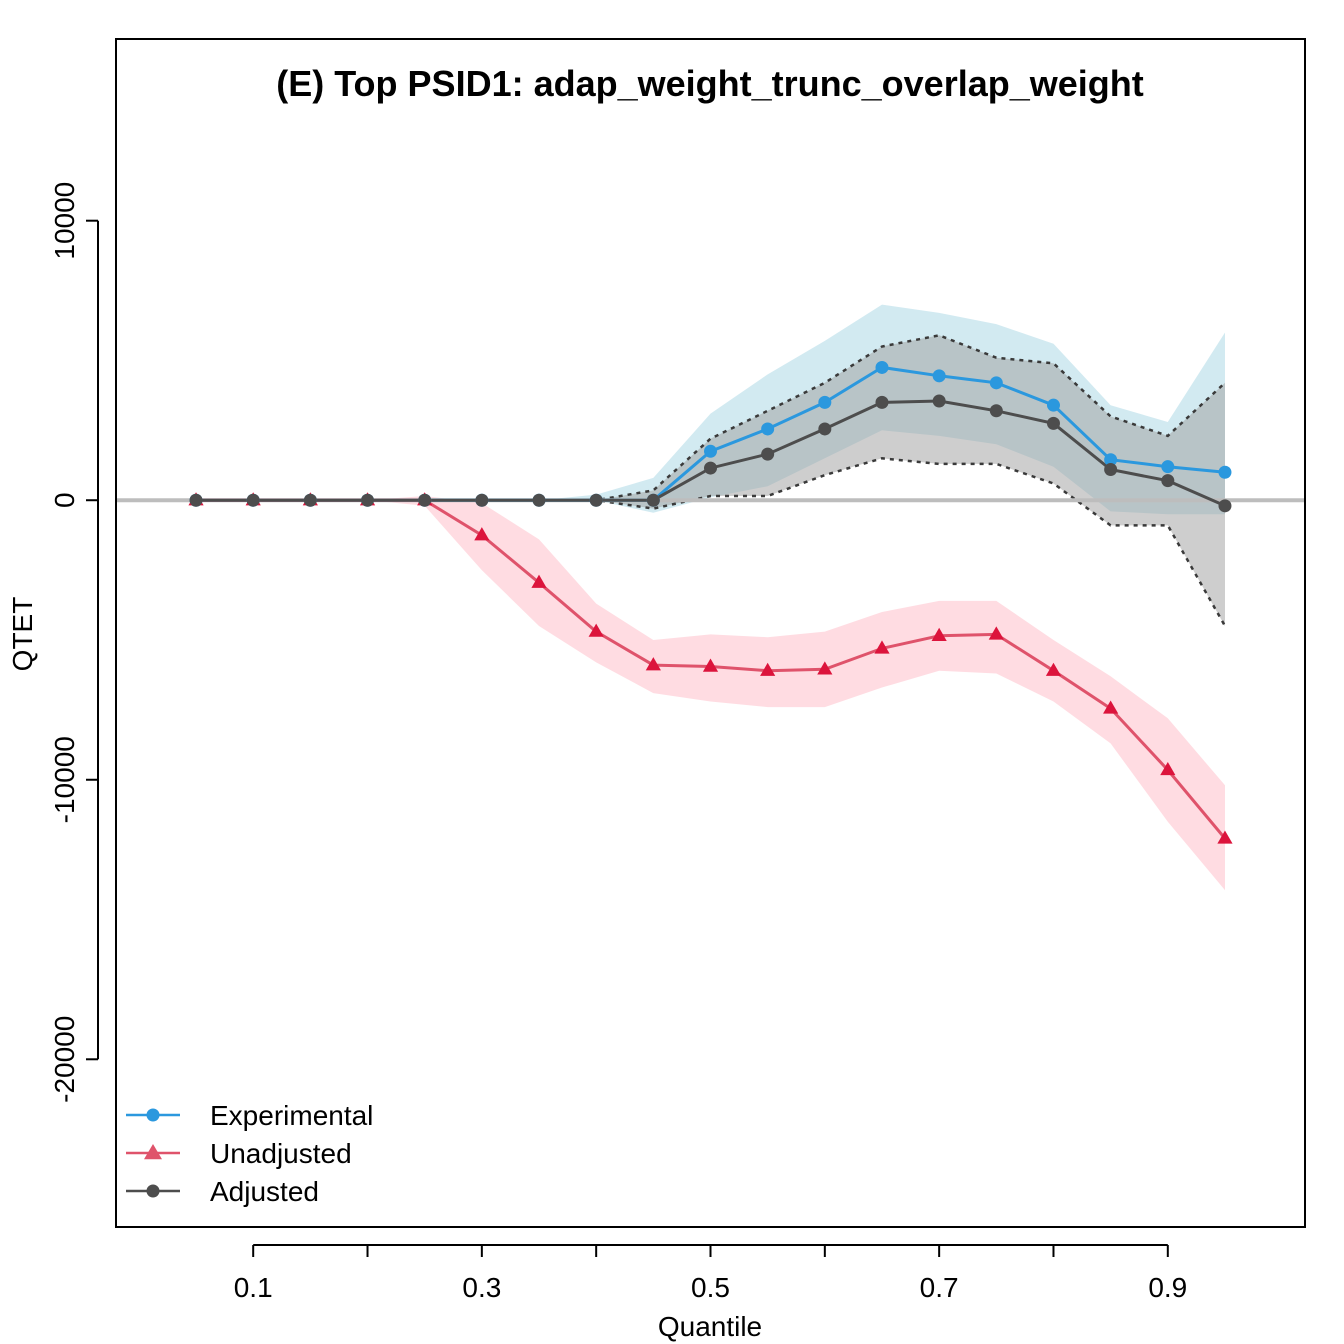 The height and width of the screenshot is (1344, 1344). I want to click on x-tick-label: 0.9, so click(1167, 1287).